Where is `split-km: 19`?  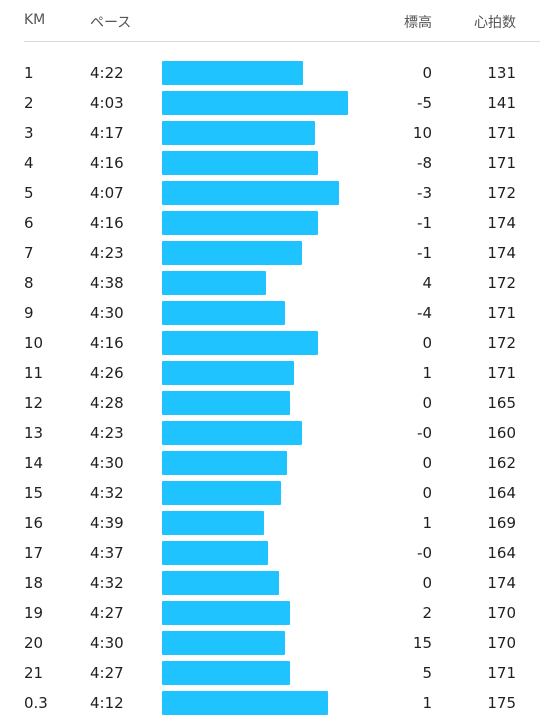
split-km: 19 is located at coordinates (34, 613).